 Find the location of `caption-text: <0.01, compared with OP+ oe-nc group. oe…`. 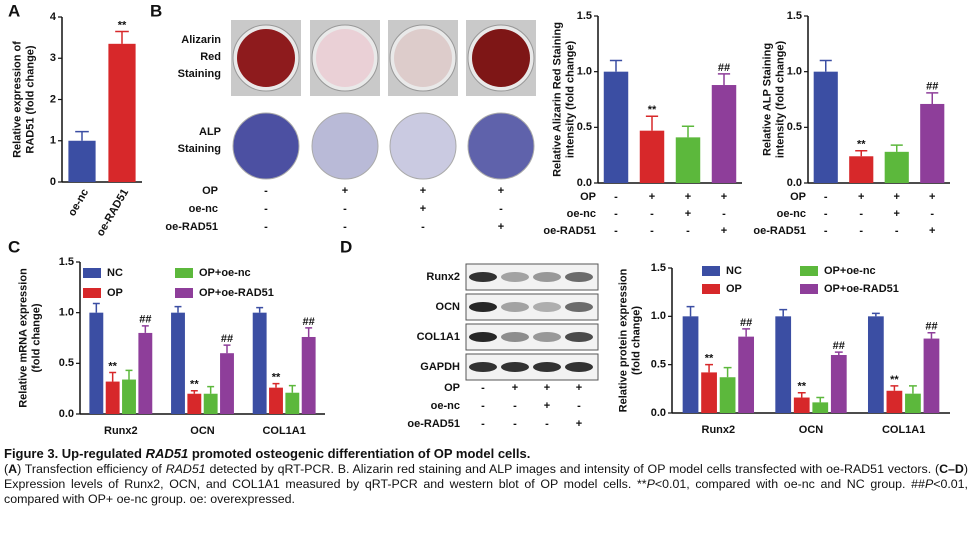

caption-text: <0.01, compared with OP+ oe-nc group. oe… is located at coordinates (486, 491).